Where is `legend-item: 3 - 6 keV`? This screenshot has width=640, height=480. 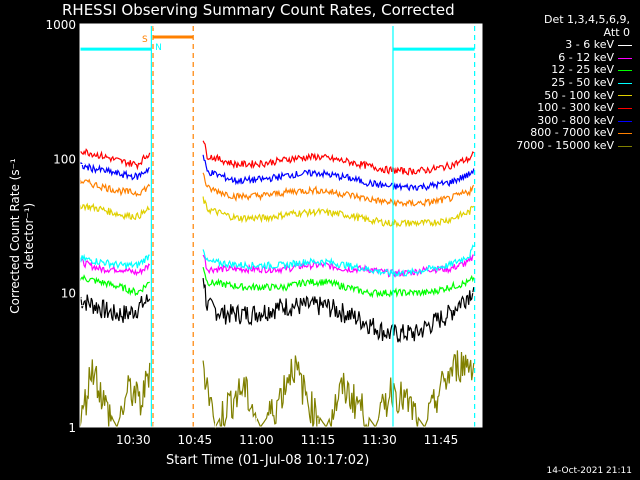 legend-item: 3 - 6 keV is located at coordinates (558, 45).